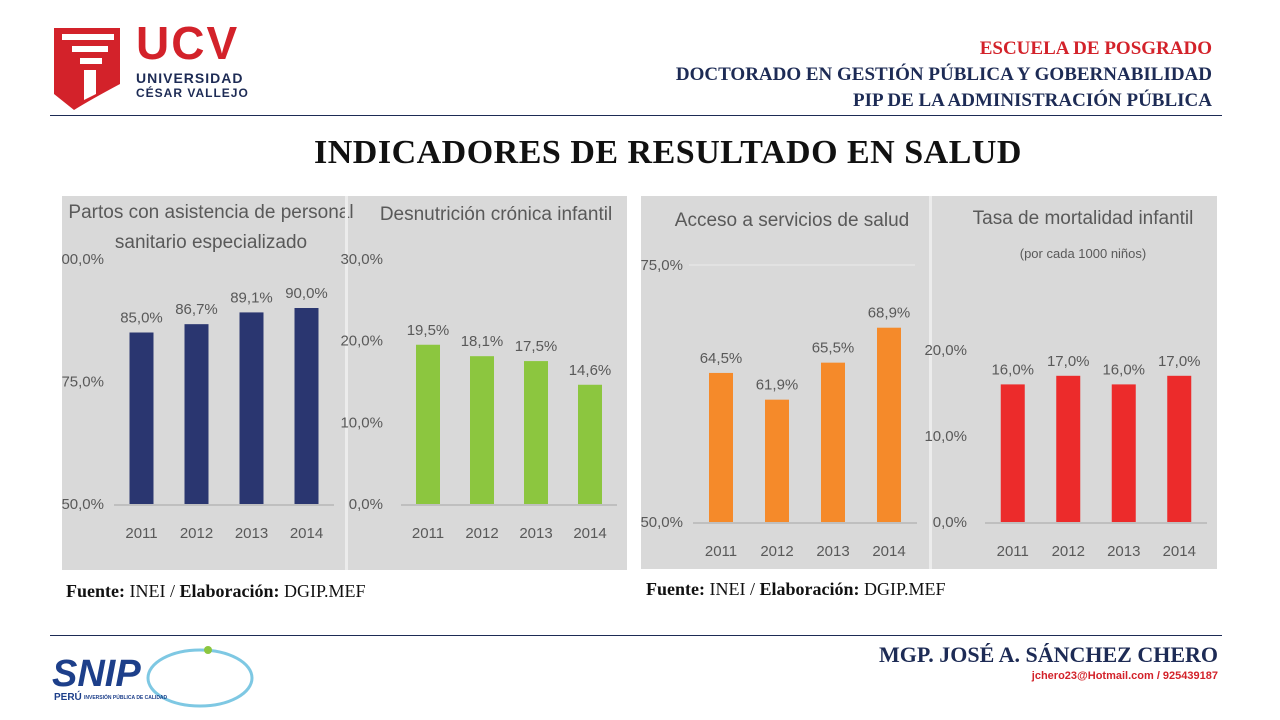 The height and width of the screenshot is (720, 1280). What do you see at coordinates (833, 348) in the screenshot?
I see `data-label: 65,5%` at bounding box center [833, 348].